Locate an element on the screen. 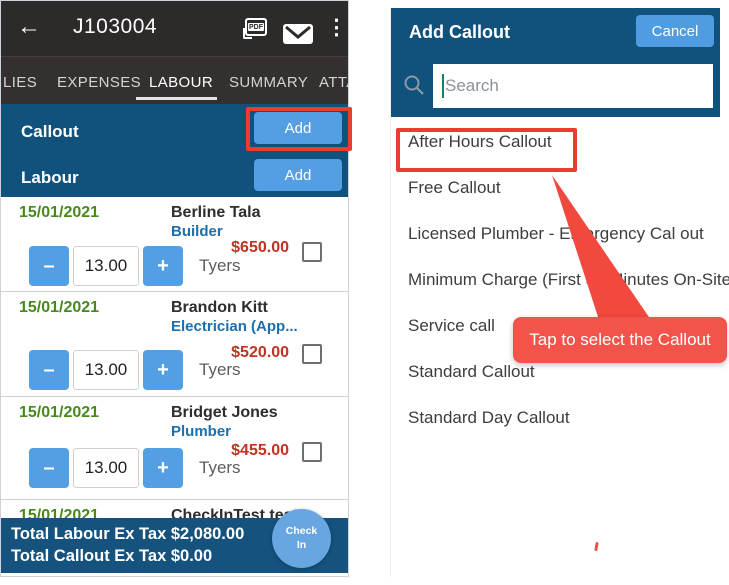 This screenshot has width=729, height=585. labour-section-label: Labour is located at coordinates (50, 177).